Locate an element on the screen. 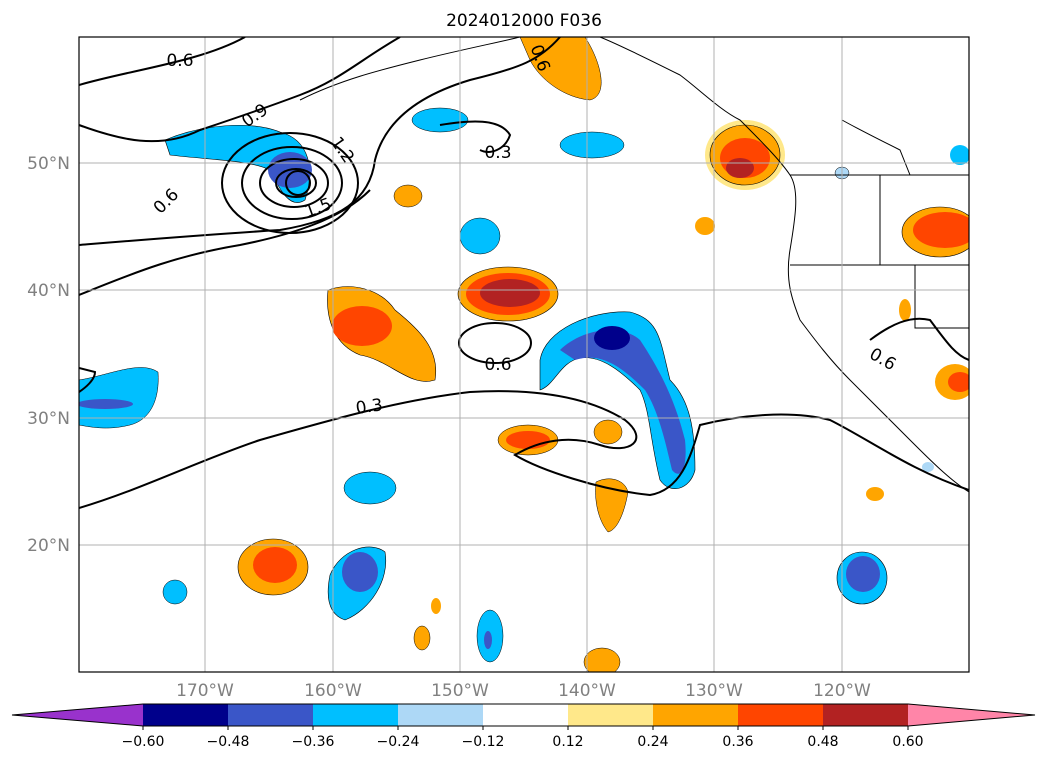 This screenshot has width=1047, height=765. colorbar-tick-label: −0.48 is located at coordinates (228, 742).